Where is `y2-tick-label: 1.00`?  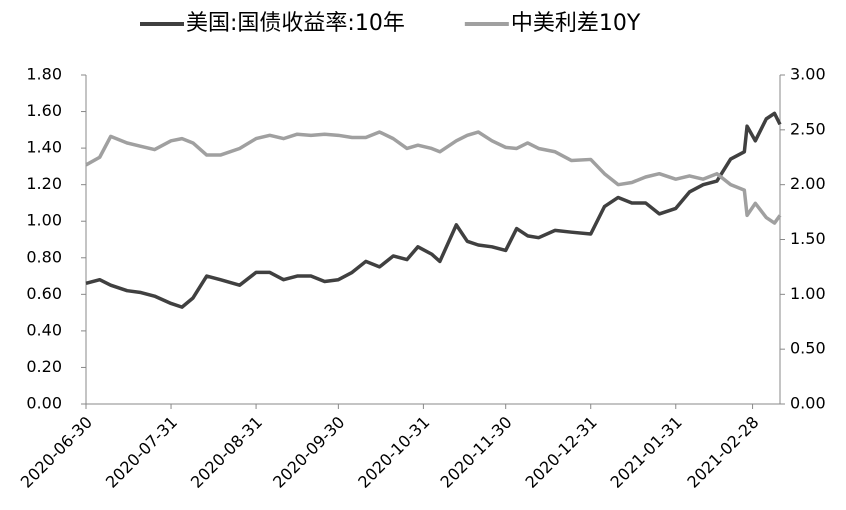
y2-tick-label: 1.00 is located at coordinates (808, 293).